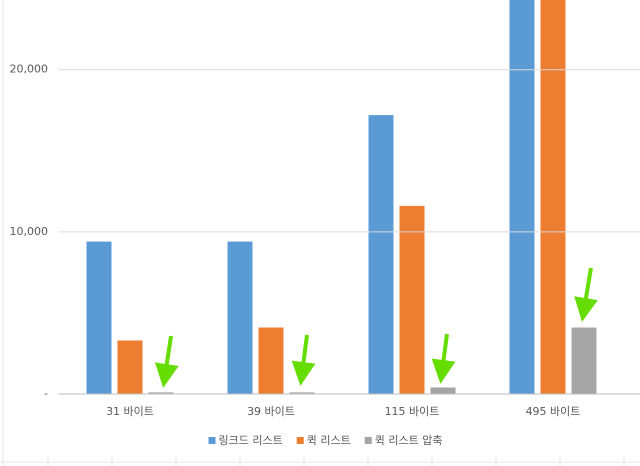 This screenshot has height=466, width=640. Describe the element at coordinates (130, 411) in the screenshot. I see `x-tick-label: 31 바이트` at that location.